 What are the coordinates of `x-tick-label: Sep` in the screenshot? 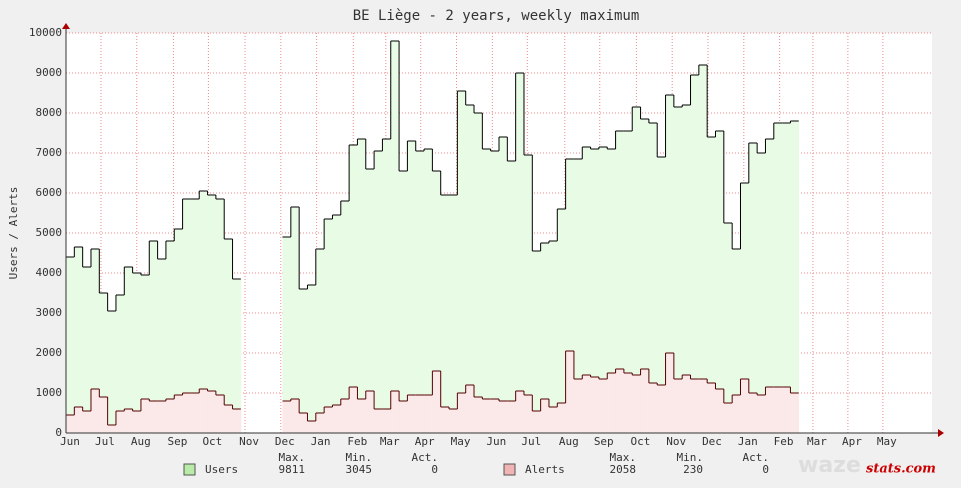 It's located at (177, 441).